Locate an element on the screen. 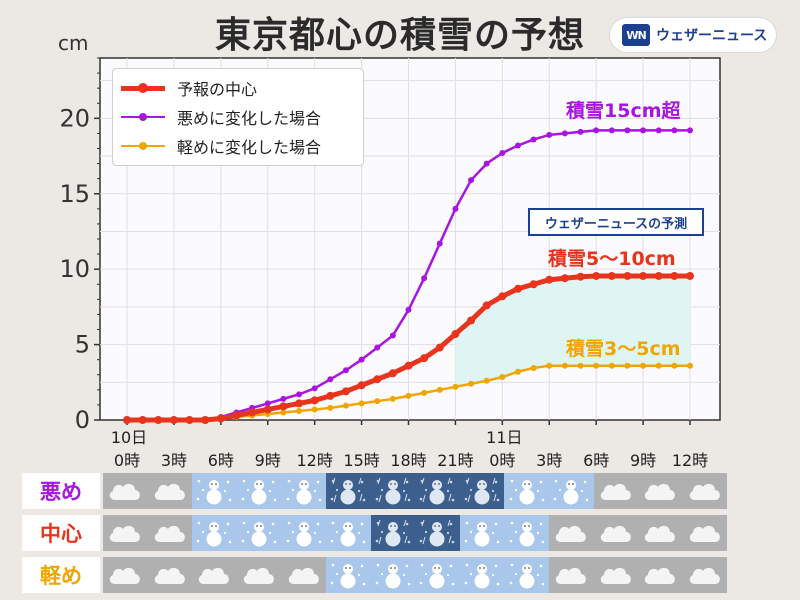 The image size is (800, 600). x-tick-label: 0時 is located at coordinates (127, 460).